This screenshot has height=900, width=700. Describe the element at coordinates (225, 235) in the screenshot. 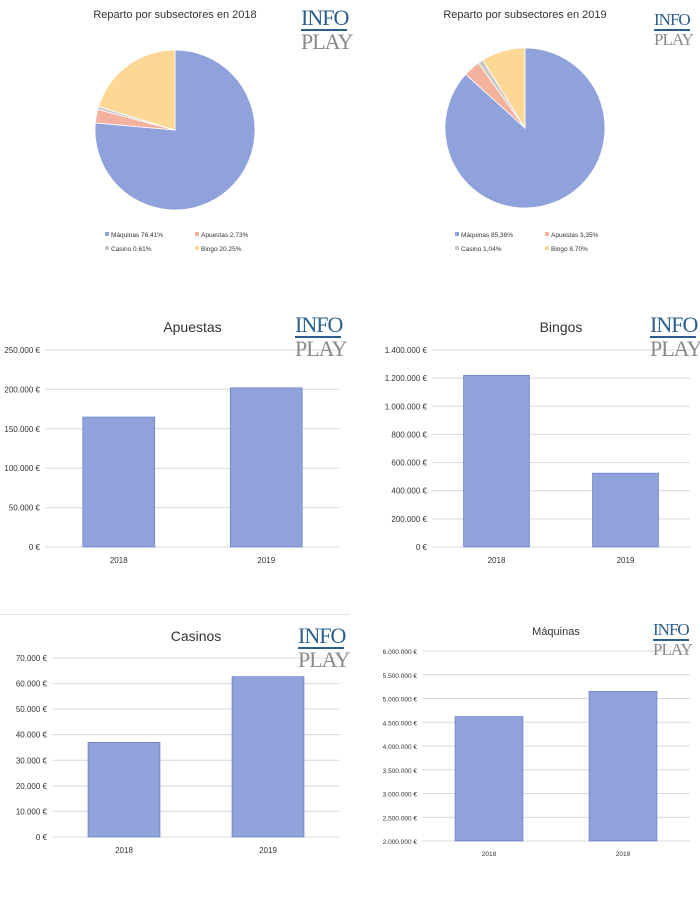

I see `legend-label: Apuestas 2.73%` at that location.